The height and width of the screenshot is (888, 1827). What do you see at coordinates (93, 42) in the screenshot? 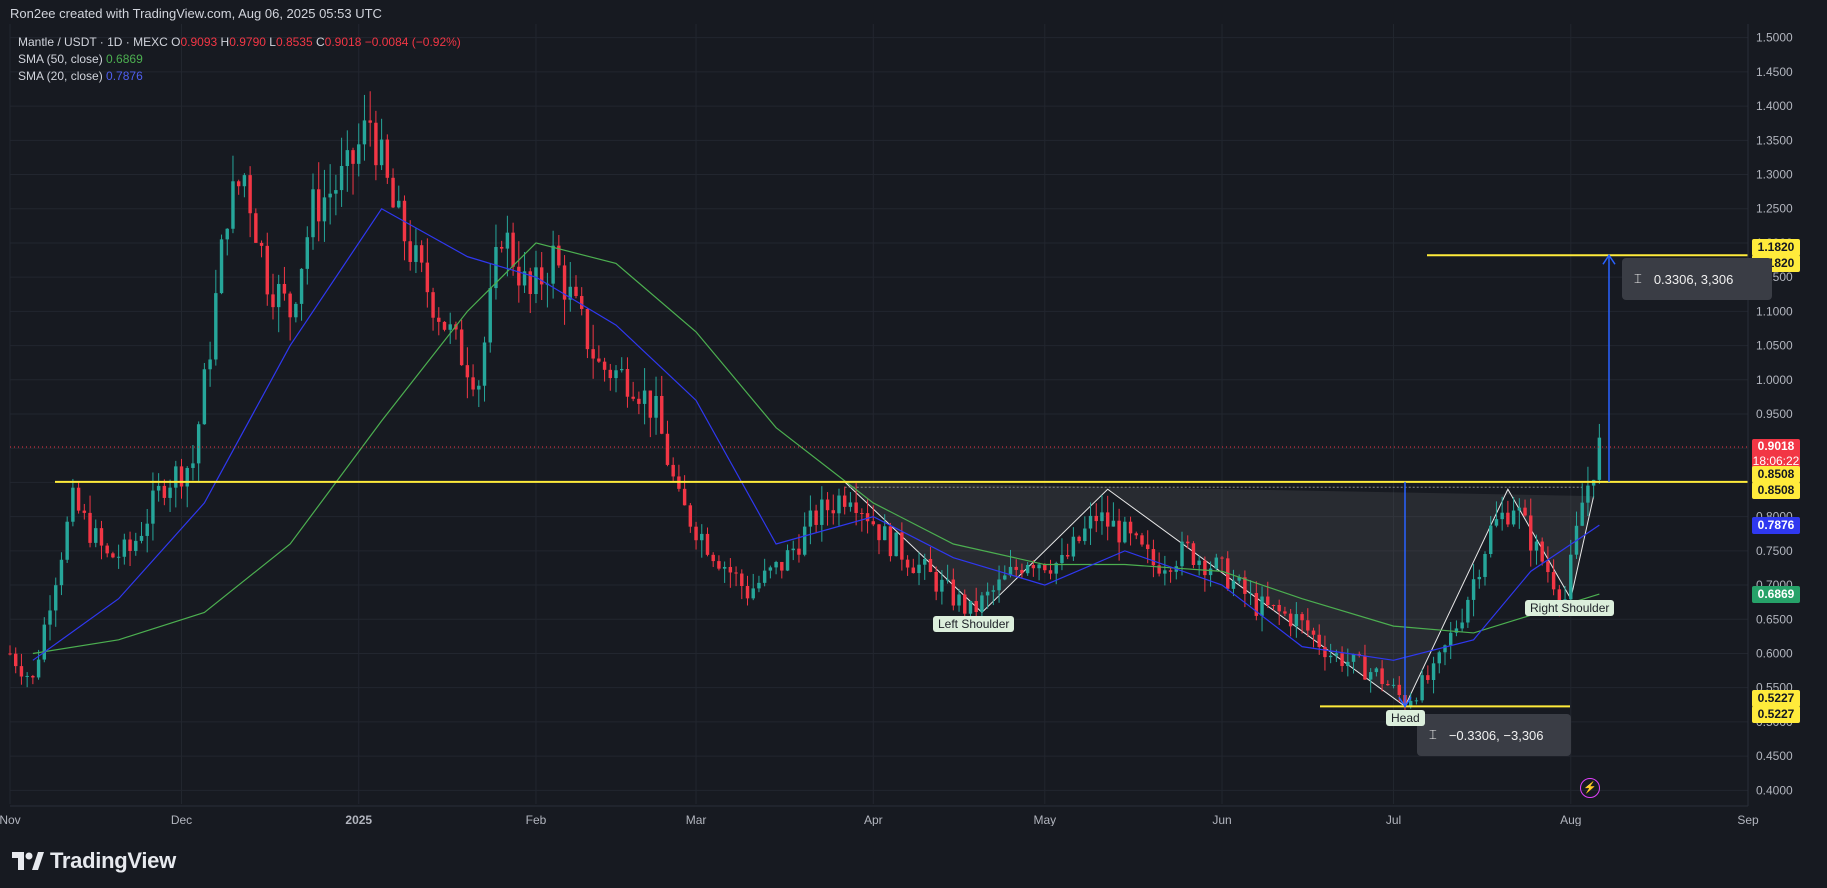
I see `symbol-label: Mantle / USDT · 1D · MEXC` at bounding box center [93, 42].